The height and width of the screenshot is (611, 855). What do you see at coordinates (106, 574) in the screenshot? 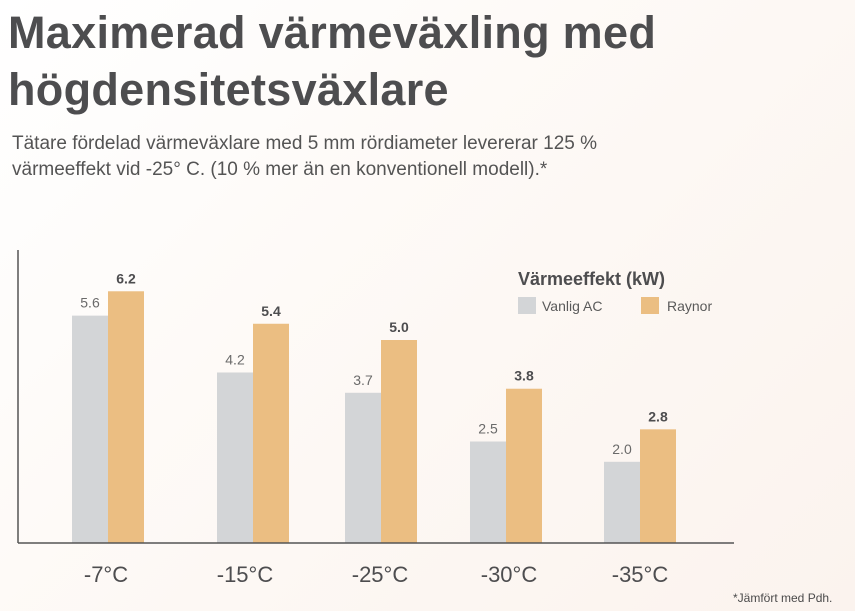
I see `x-tick-label-0: -7°C` at bounding box center [106, 574].